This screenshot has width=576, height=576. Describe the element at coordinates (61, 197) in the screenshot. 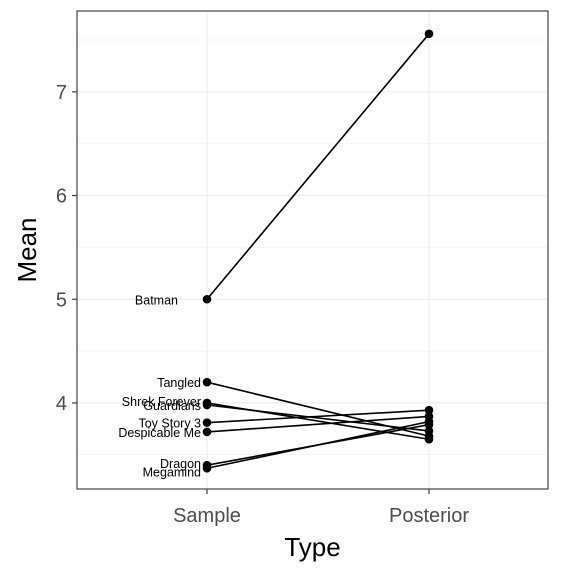

I see `y-tick-label: 6` at that location.